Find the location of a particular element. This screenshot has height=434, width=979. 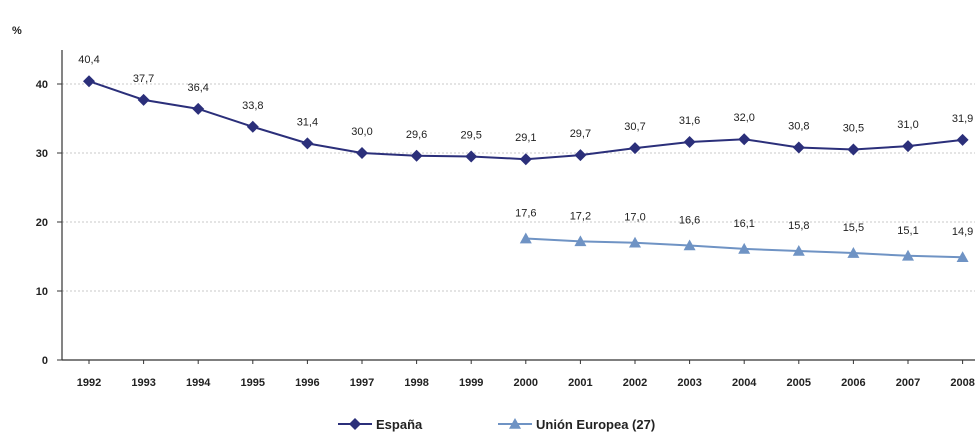

data-label: 16,6 is located at coordinates (689, 220).